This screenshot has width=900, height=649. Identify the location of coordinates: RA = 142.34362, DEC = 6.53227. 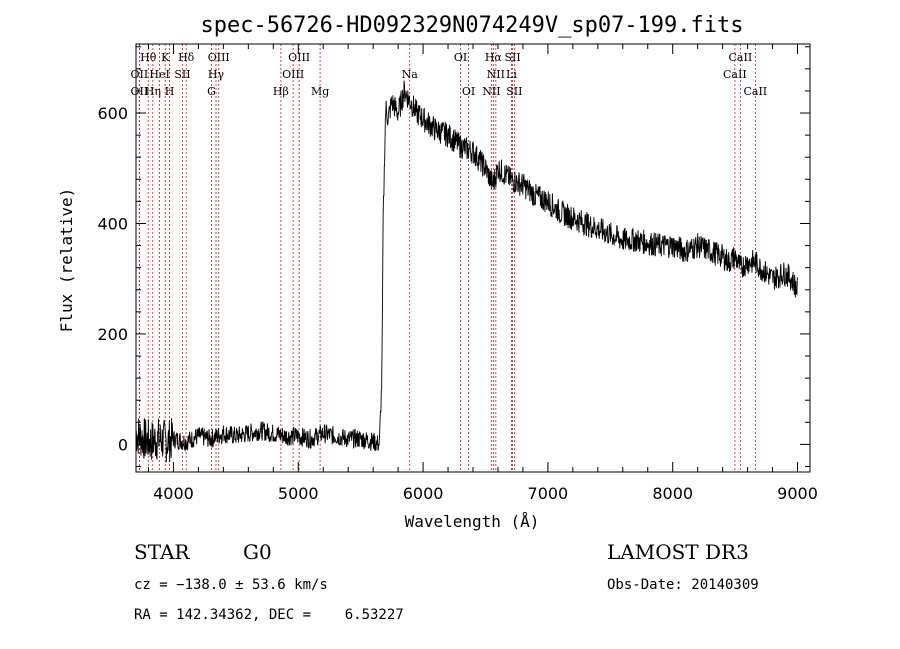
(269, 615).